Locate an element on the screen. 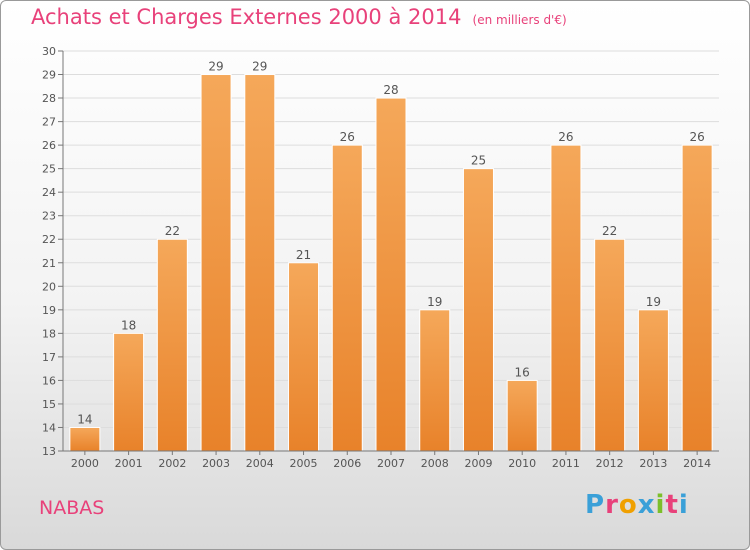  value-label: 18 is located at coordinates (128, 325).